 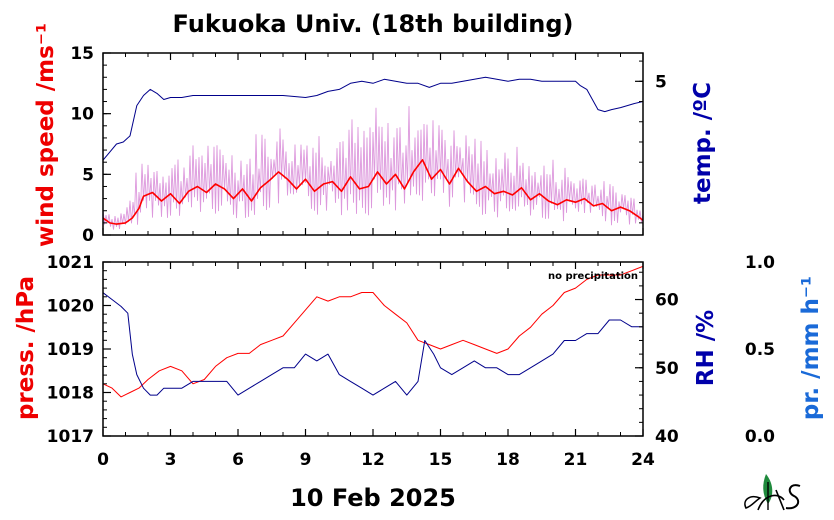 What do you see at coordinates (706, 348) in the screenshot?
I see `rh-axis-label: RH /%` at bounding box center [706, 348].